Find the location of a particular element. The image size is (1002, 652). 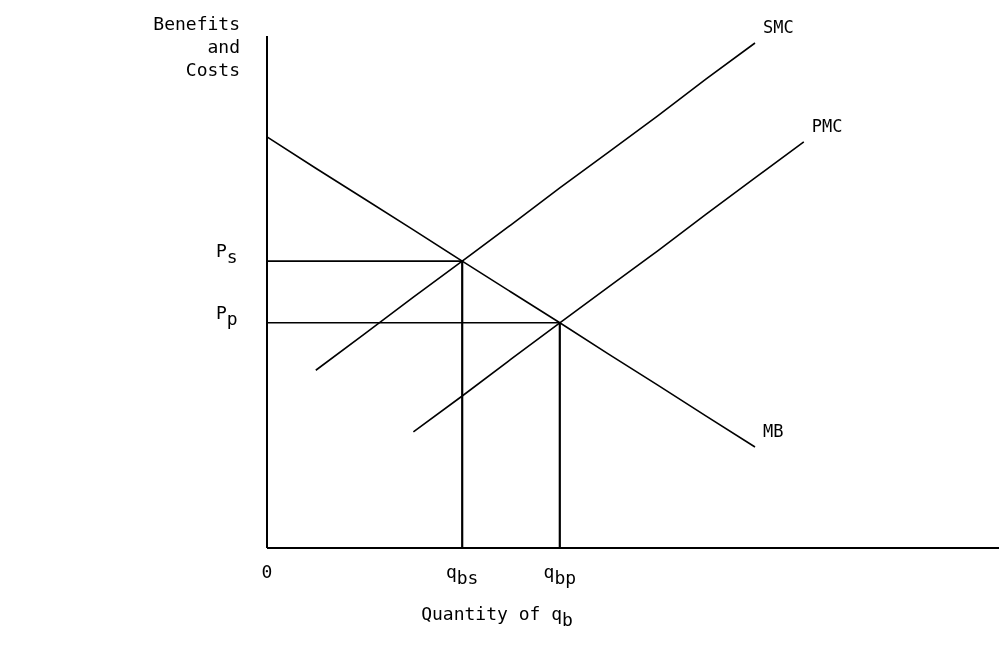

y-axis-title: Benefits and Costs is located at coordinates (196, 46).